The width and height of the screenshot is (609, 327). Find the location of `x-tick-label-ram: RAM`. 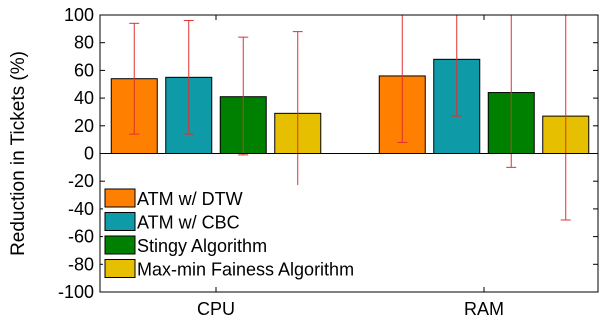

x-tick-label-ram: RAM is located at coordinates (484, 309).